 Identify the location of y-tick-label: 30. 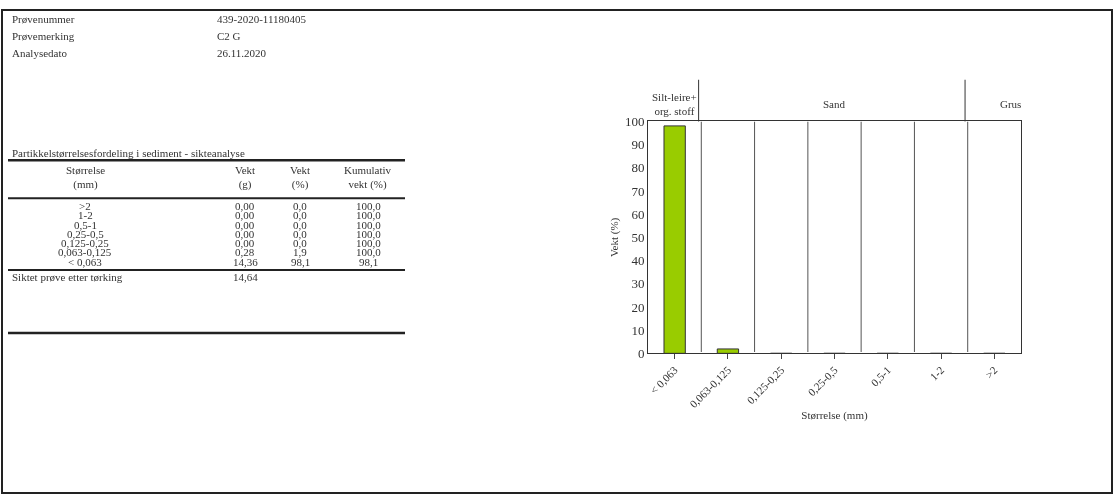
(638, 284).